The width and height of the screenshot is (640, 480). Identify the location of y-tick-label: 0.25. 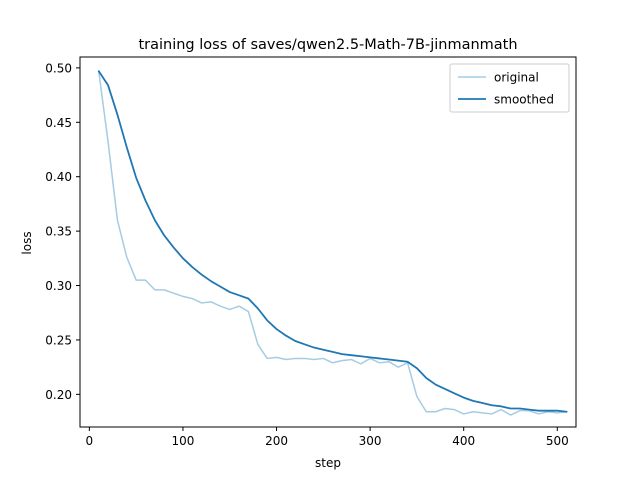
(58, 340).